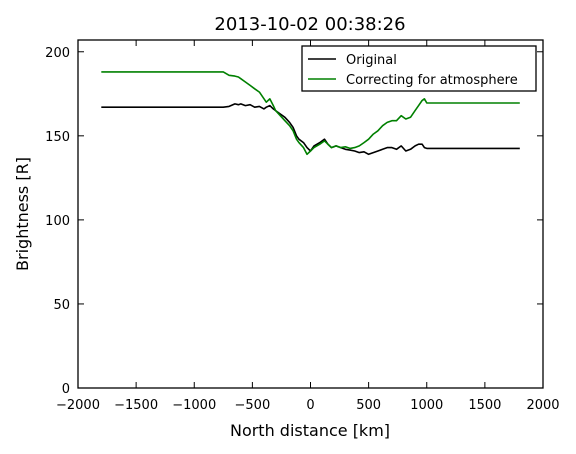 This screenshot has height=454, width=576. Describe the element at coordinates (484, 405) in the screenshot. I see `x-tick-label: 1500` at that location.